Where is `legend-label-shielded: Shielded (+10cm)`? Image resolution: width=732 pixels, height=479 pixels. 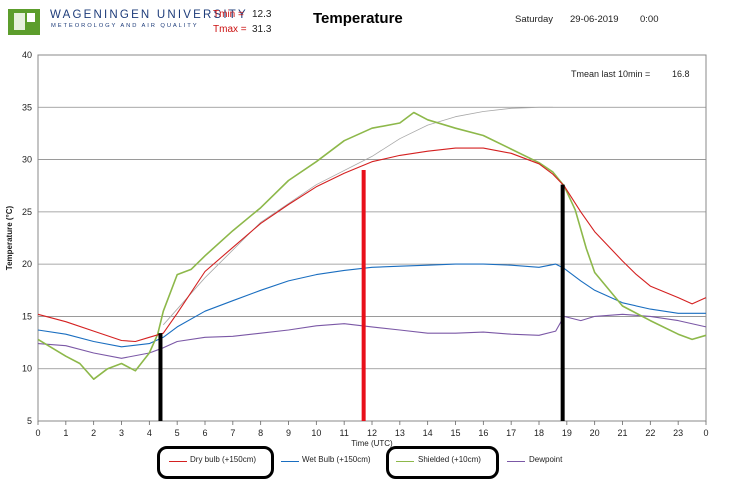
legend-label-shielded: Shielded (+10cm) is located at coordinates (449, 459).